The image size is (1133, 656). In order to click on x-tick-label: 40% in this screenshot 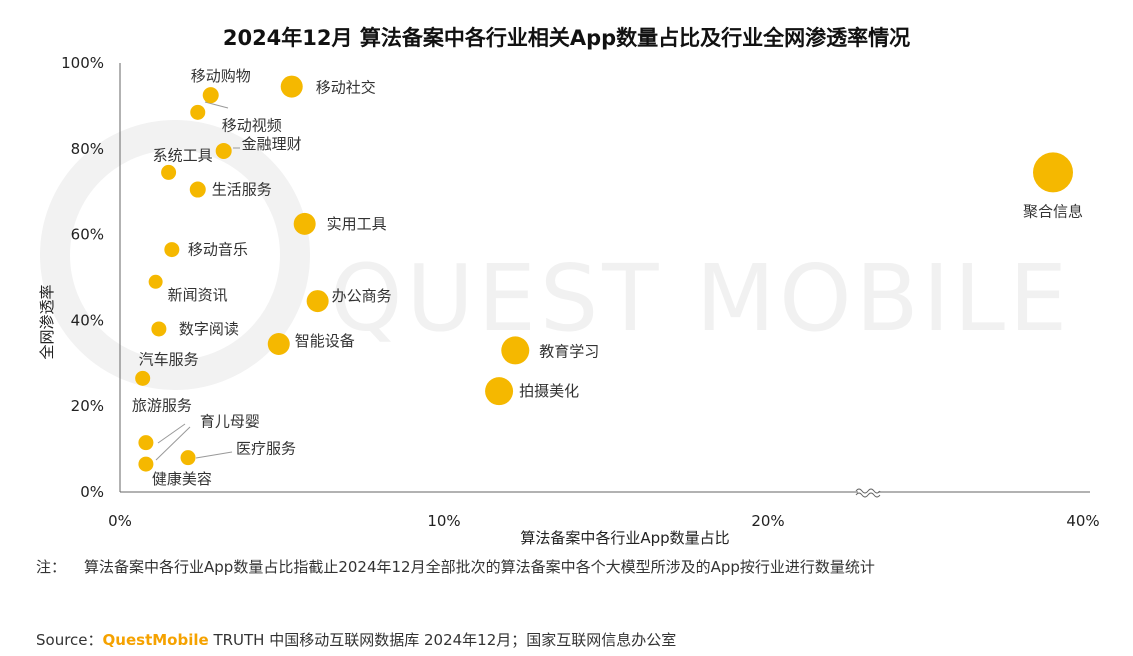, I will do `click(1082, 521)`.